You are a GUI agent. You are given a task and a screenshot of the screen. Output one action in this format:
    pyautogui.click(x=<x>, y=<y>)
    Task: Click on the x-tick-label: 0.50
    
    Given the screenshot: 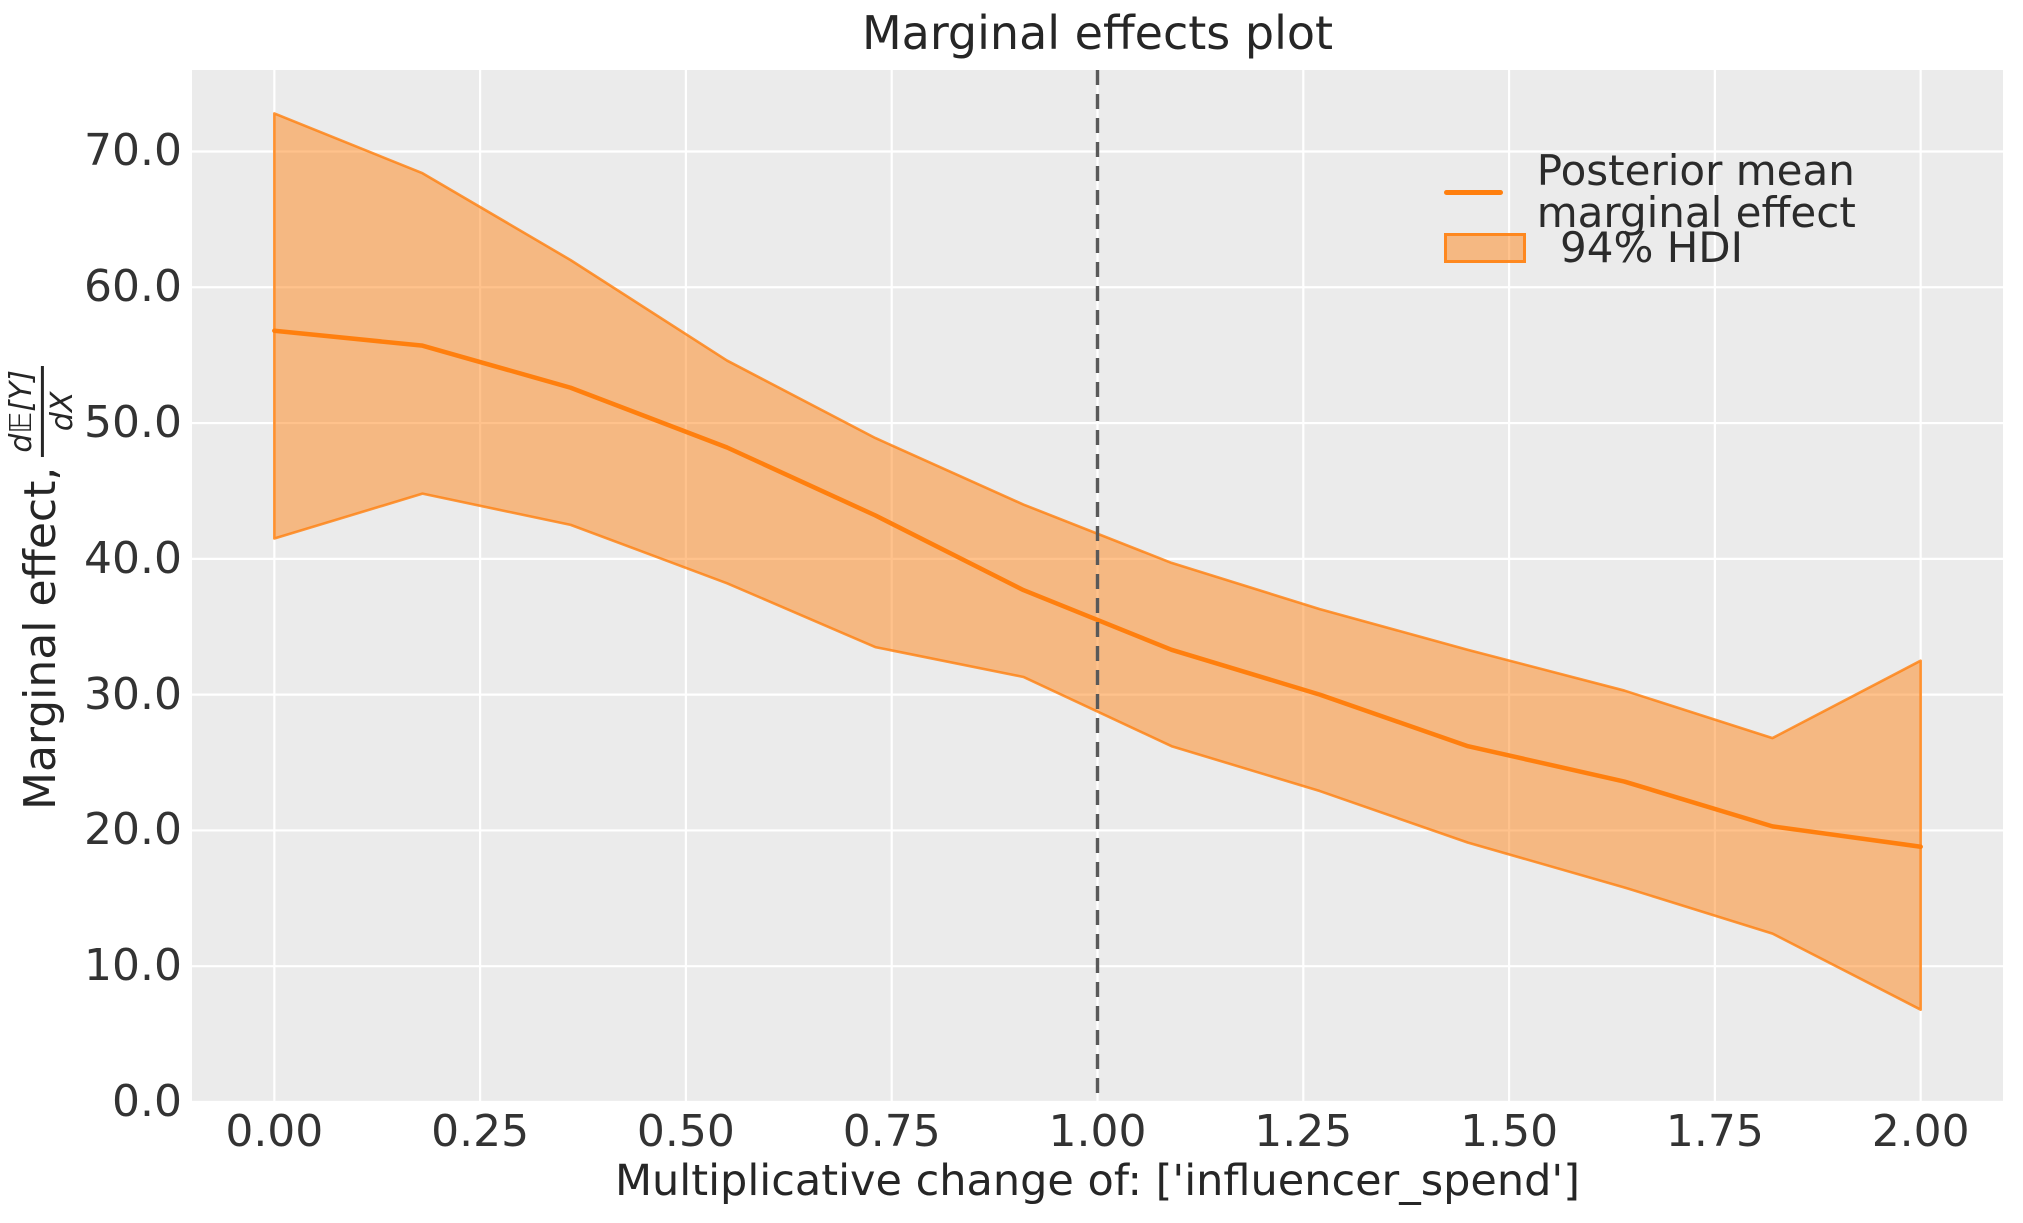 What is the action you would take?
    pyautogui.click(x=685, y=1131)
    